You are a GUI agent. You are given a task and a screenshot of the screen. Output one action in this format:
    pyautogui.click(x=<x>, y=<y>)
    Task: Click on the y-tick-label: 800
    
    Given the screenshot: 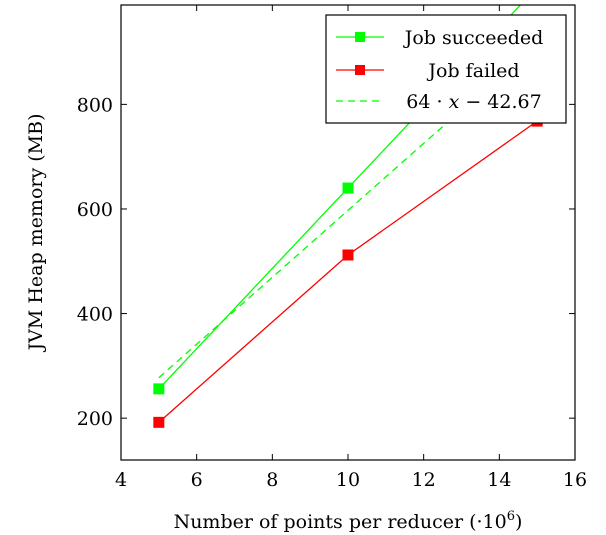 What is the action you would take?
    pyautogui.click(x=95, y=105)
    